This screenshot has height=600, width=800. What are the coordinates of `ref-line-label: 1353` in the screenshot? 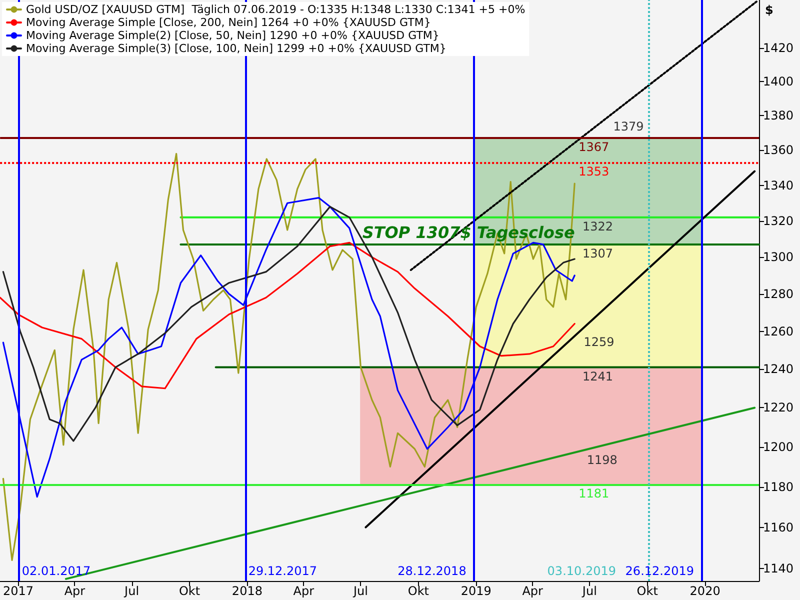 It's located at (594, 171).